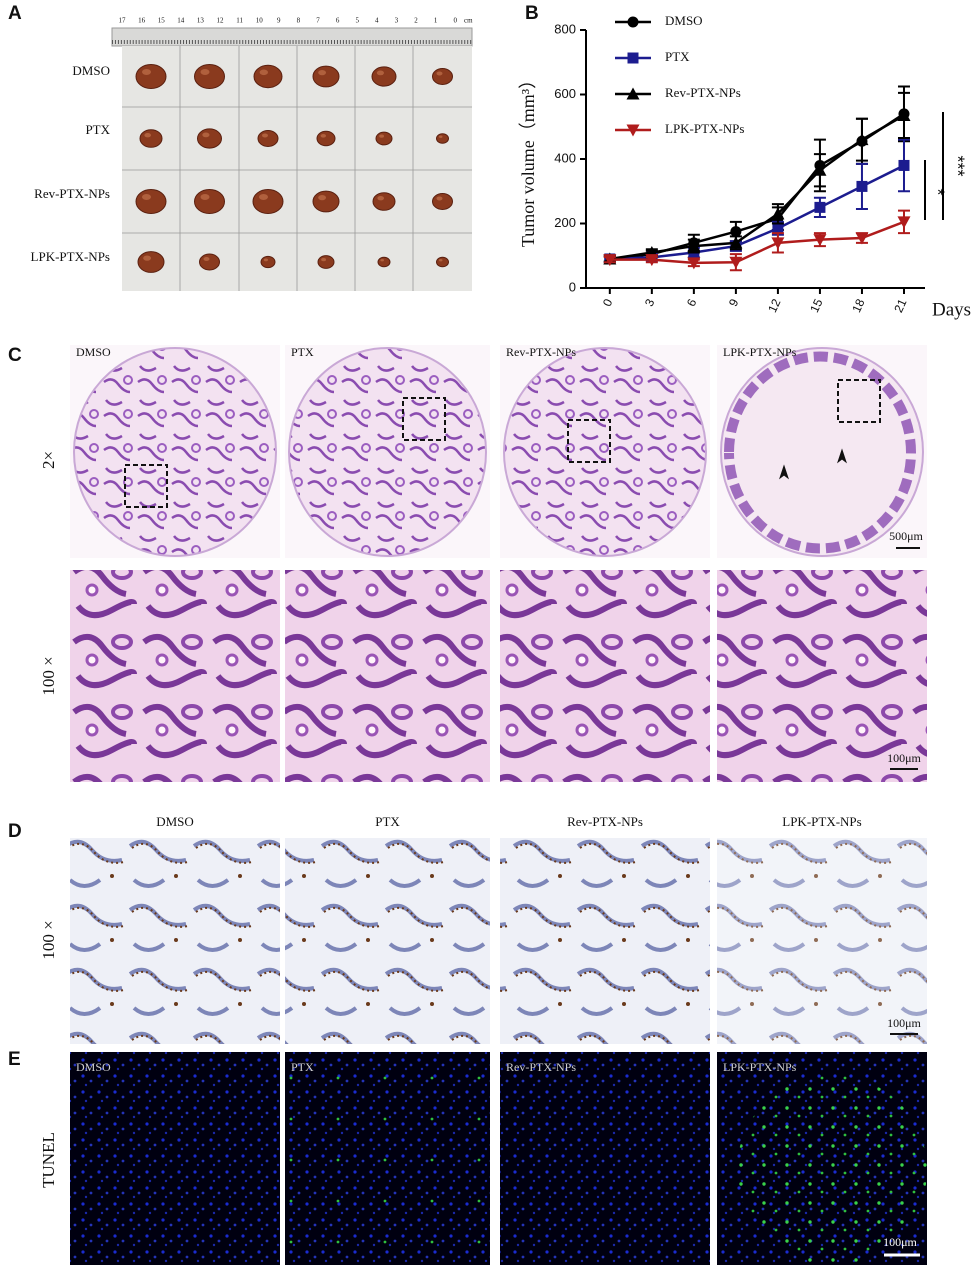 The height and width of the screenshot is (1272, 976). I want to click on ruler-number: 3, so click(397, 21).